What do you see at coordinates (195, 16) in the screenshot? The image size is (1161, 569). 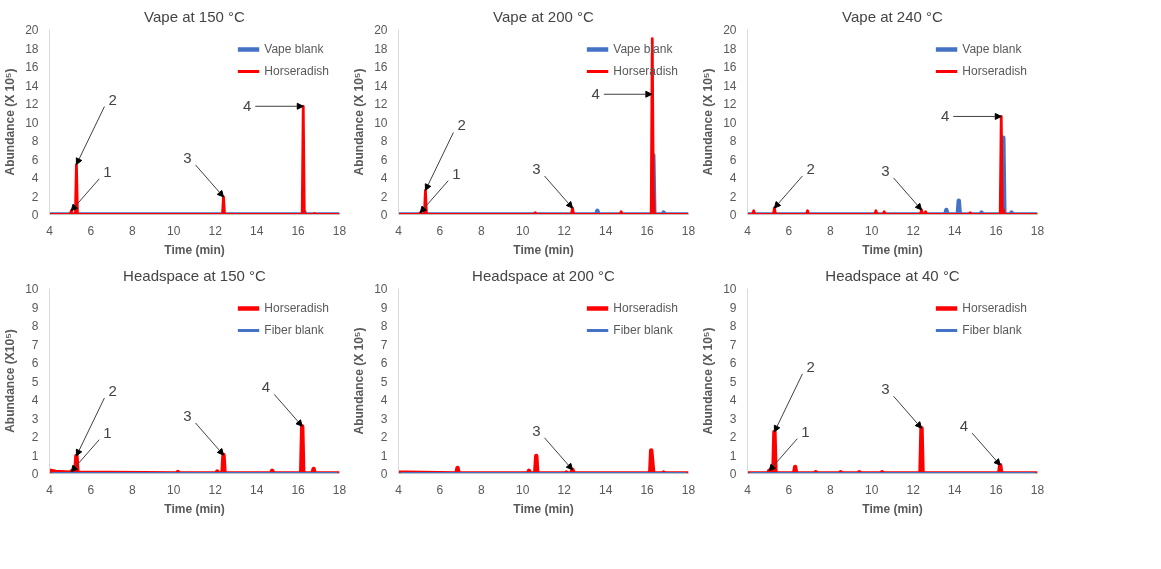 I see `chart-title: Vape at 150 °C` at bounding box center [195, 16].